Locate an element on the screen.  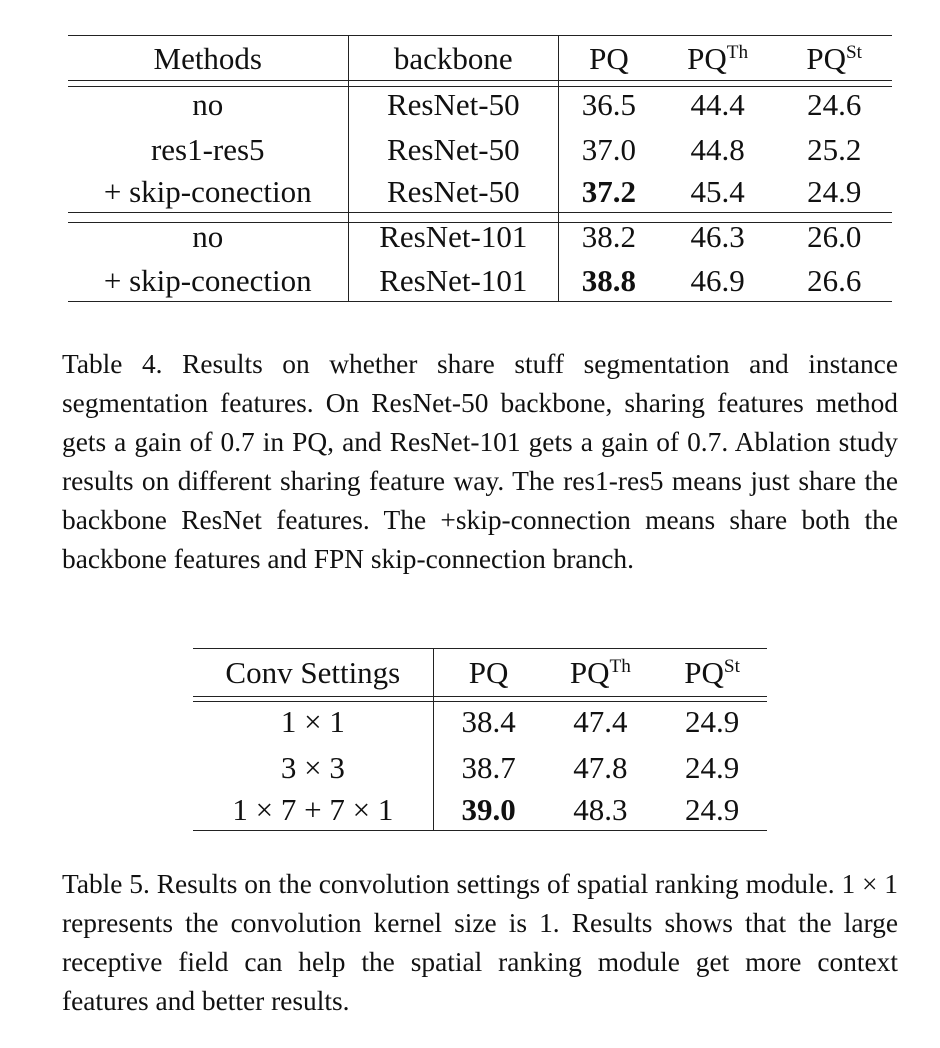
cell-pq-th: 46.9 is located at coordinates (717, 280).